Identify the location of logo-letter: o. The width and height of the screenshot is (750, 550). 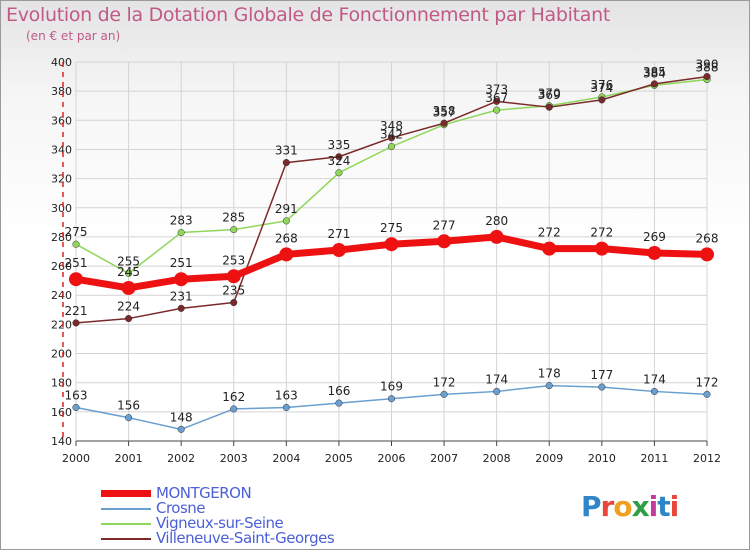
(622, 506).